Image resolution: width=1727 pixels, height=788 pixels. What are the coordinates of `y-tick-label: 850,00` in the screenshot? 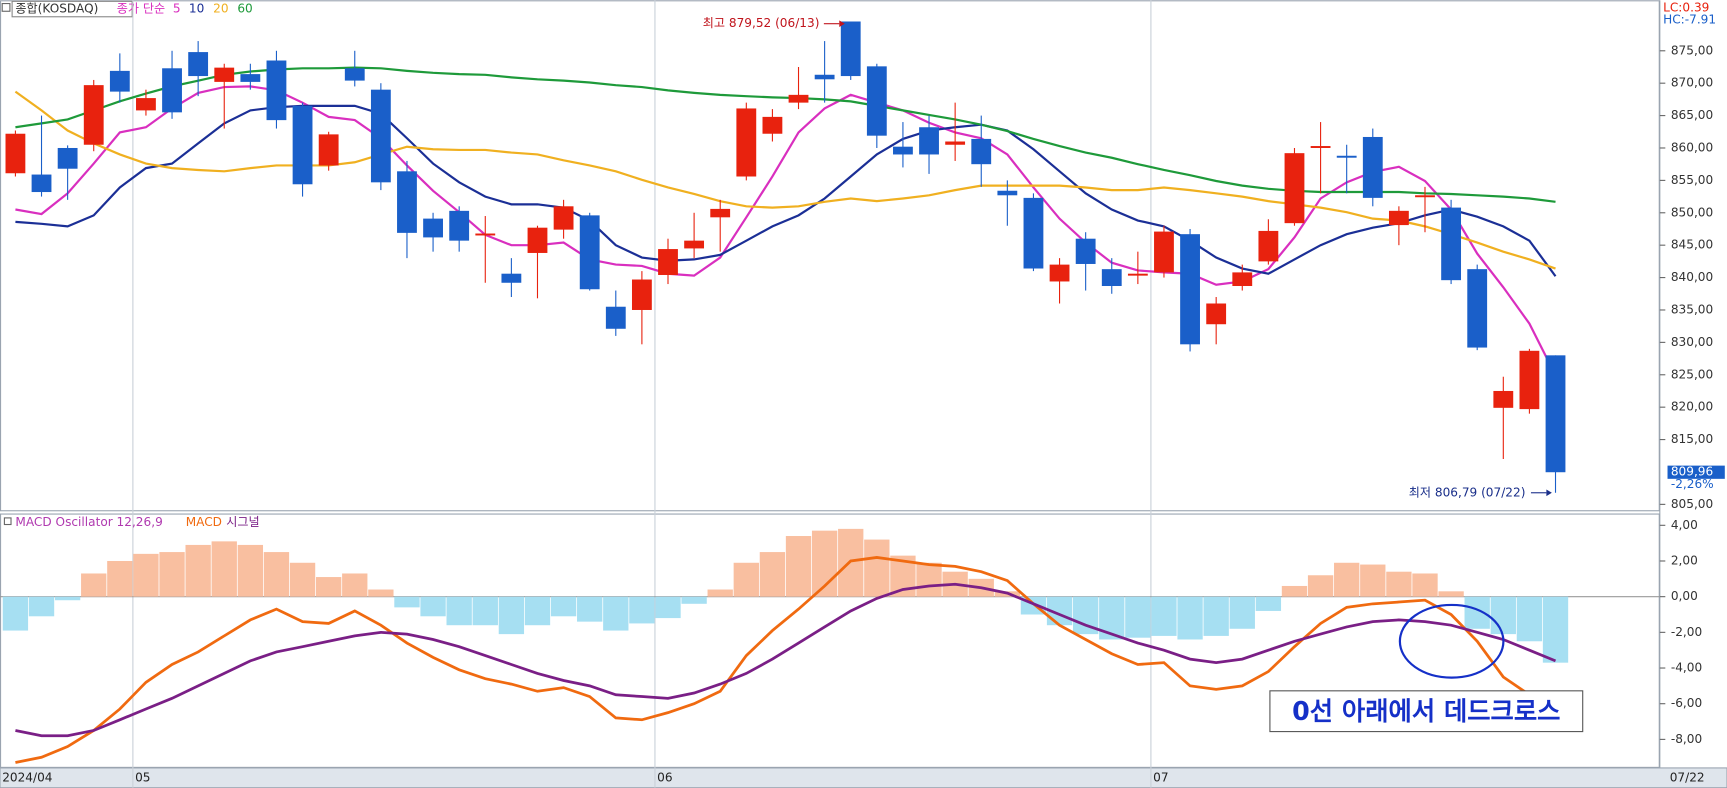 It's located at (1692, 212).